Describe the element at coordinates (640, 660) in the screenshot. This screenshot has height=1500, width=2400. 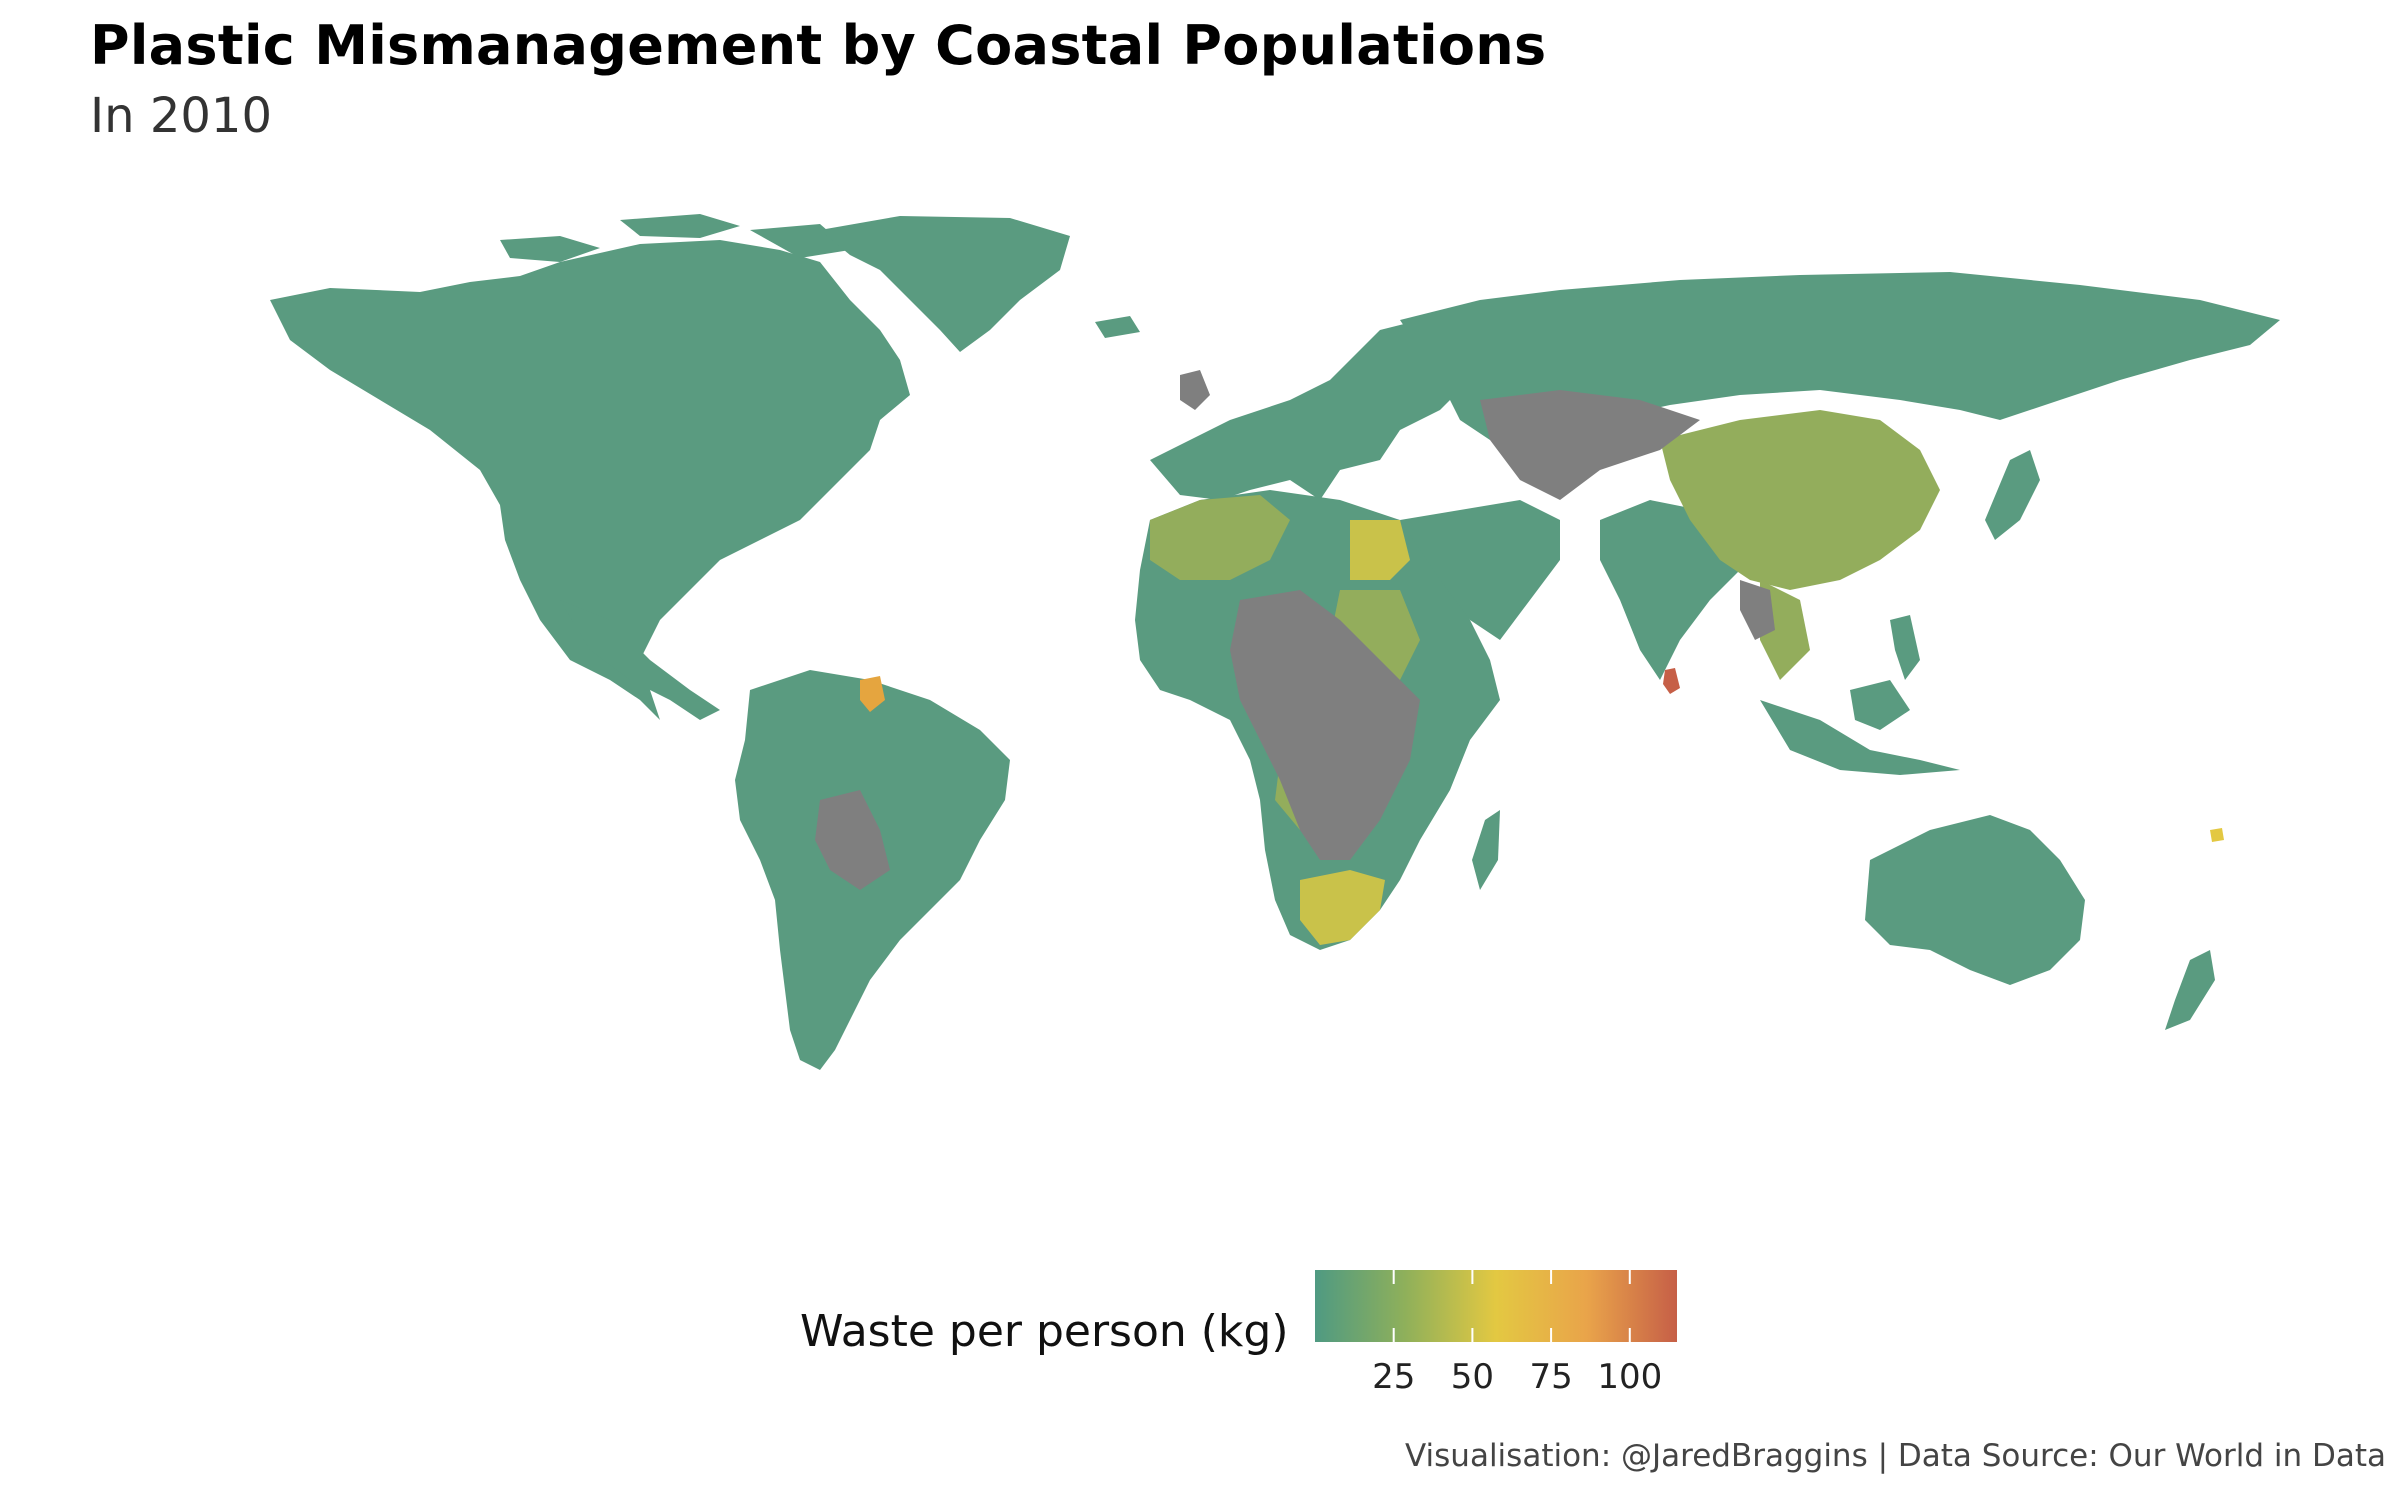
I see `country-mexico` at that location.